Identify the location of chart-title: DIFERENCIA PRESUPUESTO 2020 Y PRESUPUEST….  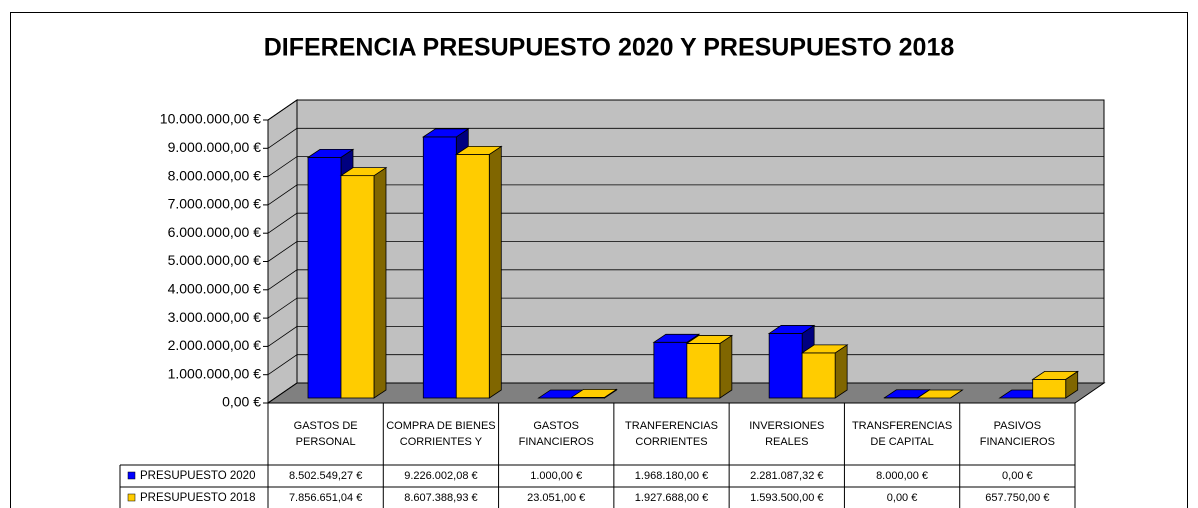
(609, 48).